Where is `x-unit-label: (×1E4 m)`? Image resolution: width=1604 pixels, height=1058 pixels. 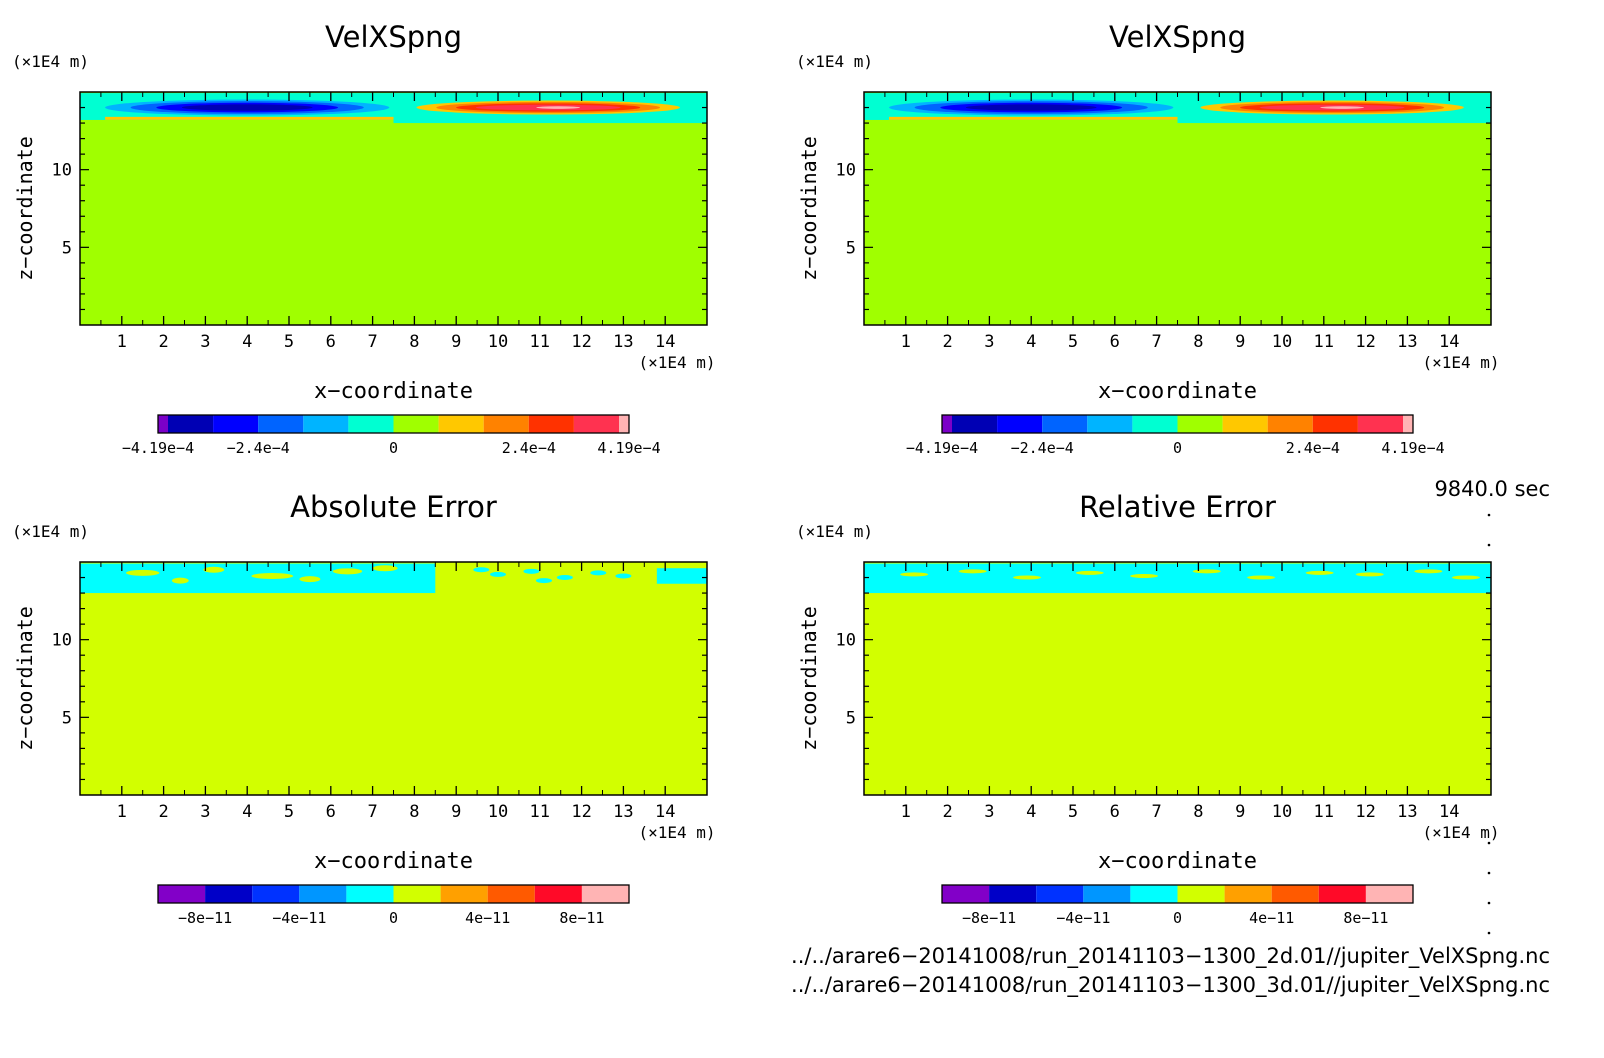 x-unit-label: (×1E4 m) is located at coordinates (1460, 362).